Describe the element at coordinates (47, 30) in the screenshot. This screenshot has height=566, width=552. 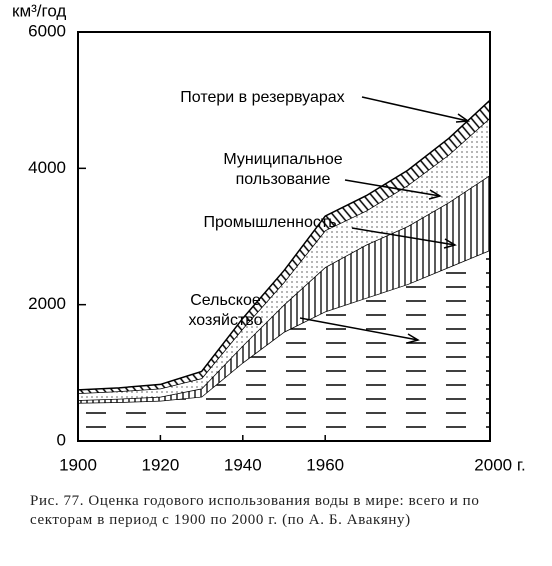
I see `y-tick-label: 6000` at that location.